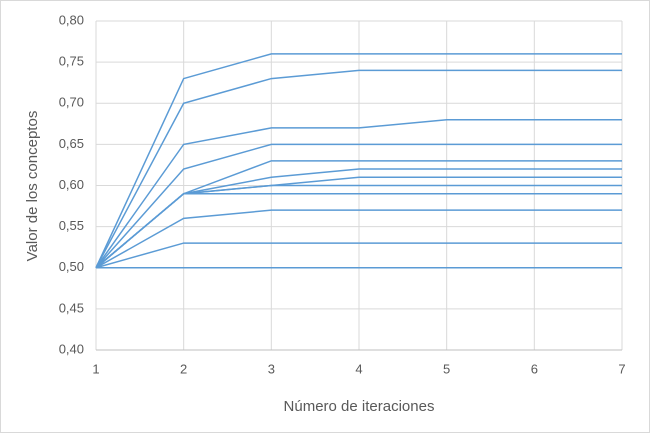  I want to click on y-tick-label: 0,55, so click(71, 225).